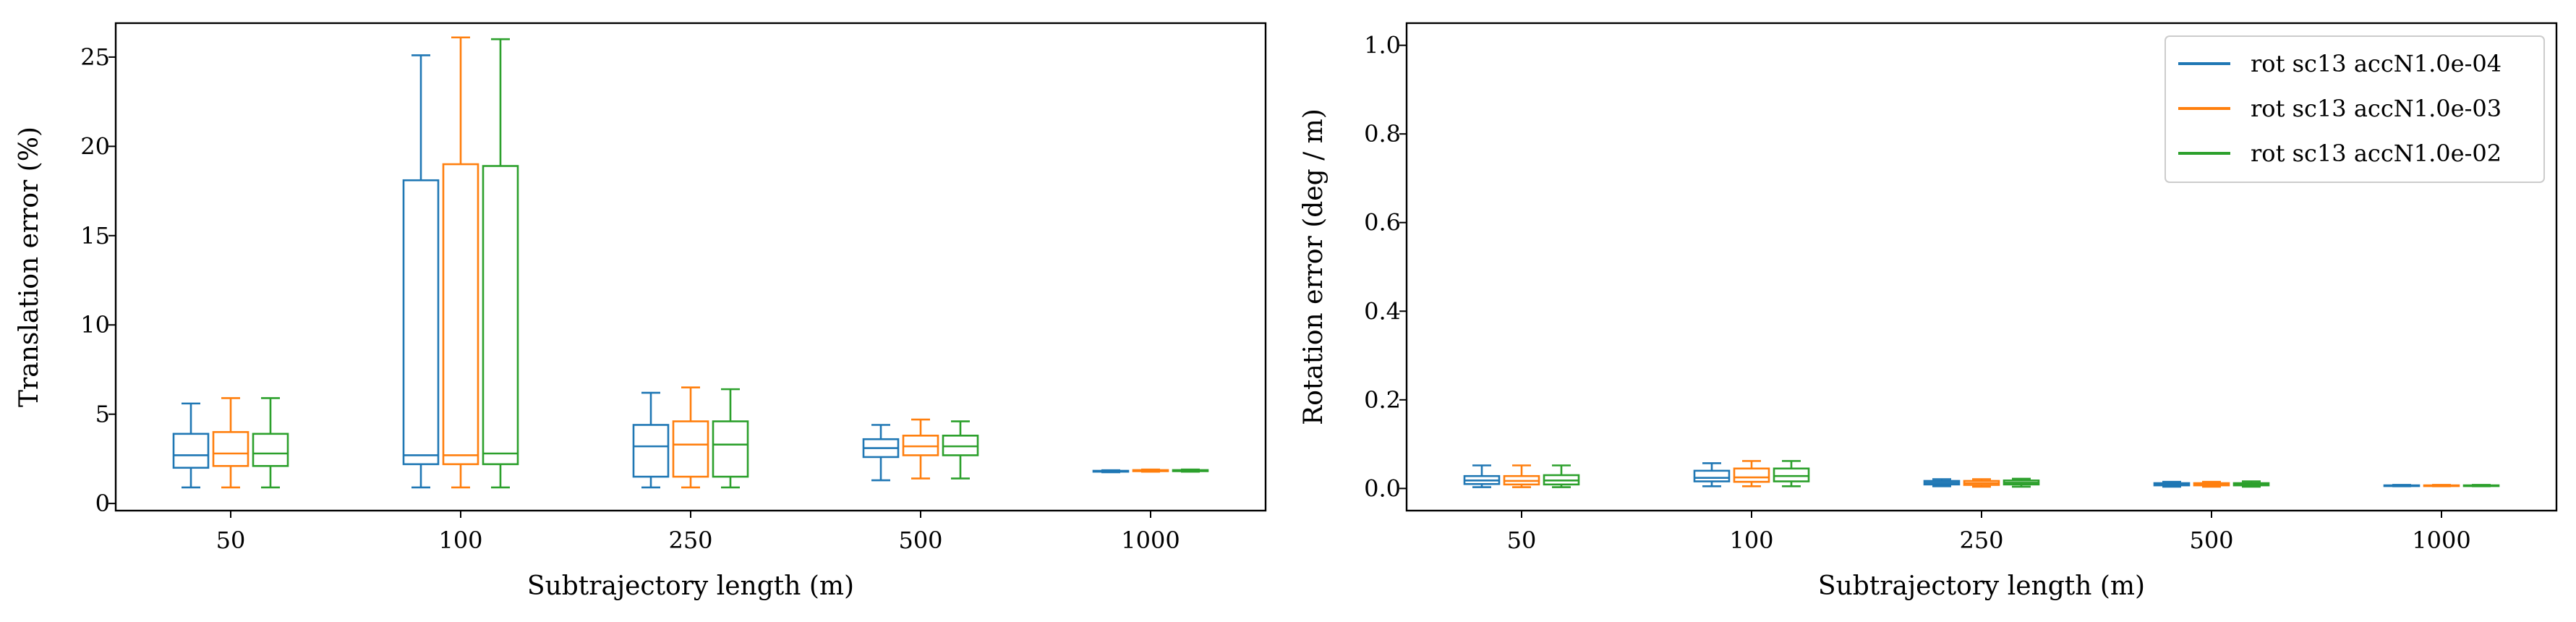 The height and width of the screenshot is (622, 2576). Describe the element at coordinates (102, 503) in the screenshot. I see `y-tick-label: 0` at that location.